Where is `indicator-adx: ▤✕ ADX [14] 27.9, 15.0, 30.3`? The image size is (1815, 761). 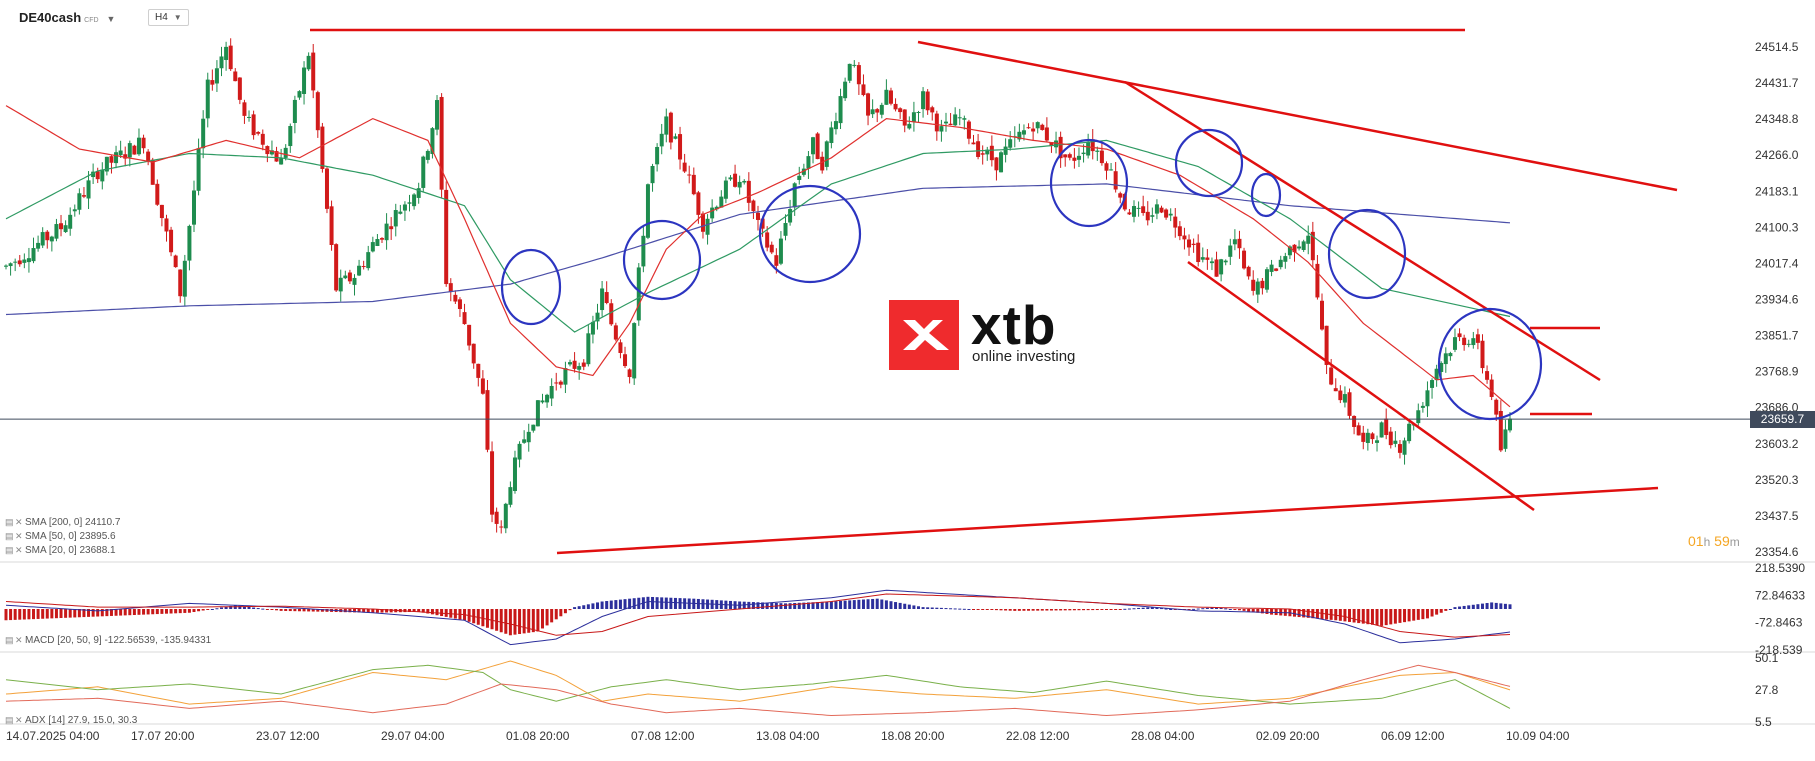
indicator-adx: ▤✕ ADX [14] 27.9, 15.0, 30.3 is located at coordinates (71, 720).